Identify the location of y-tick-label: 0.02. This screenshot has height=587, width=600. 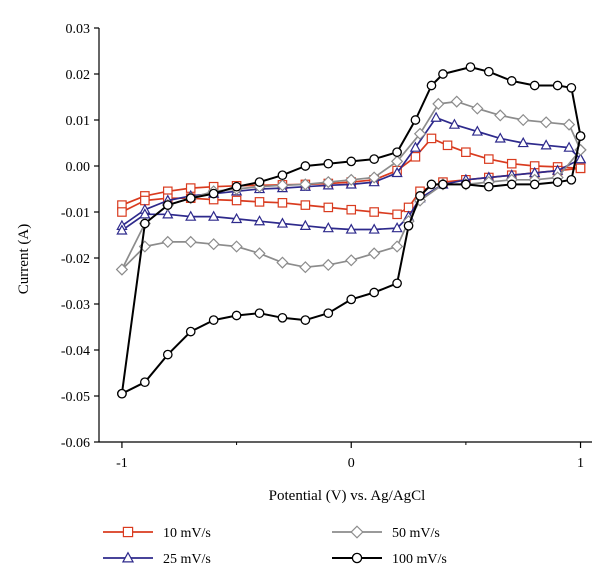
(78, 75).